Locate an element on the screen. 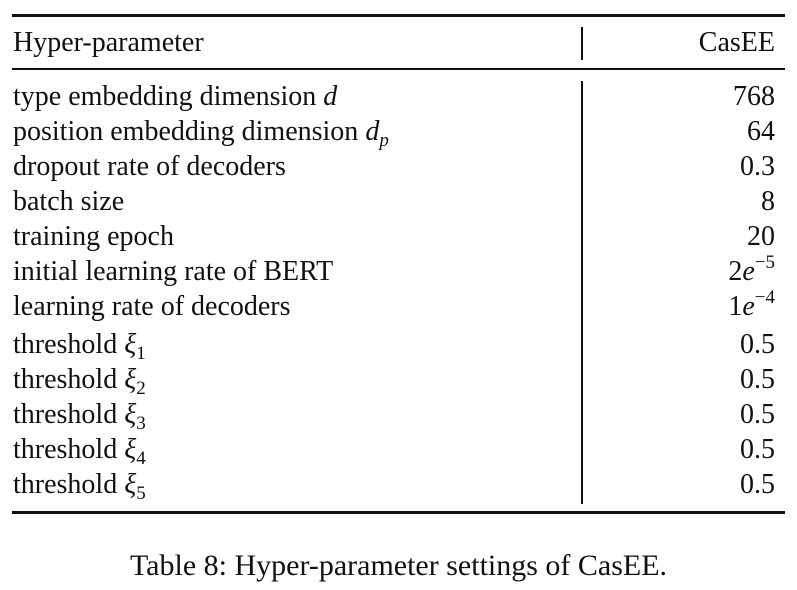 This screenshot has width=797, height=590. table-row-label: threshold ξ3 is located at coordinates (79, 416).